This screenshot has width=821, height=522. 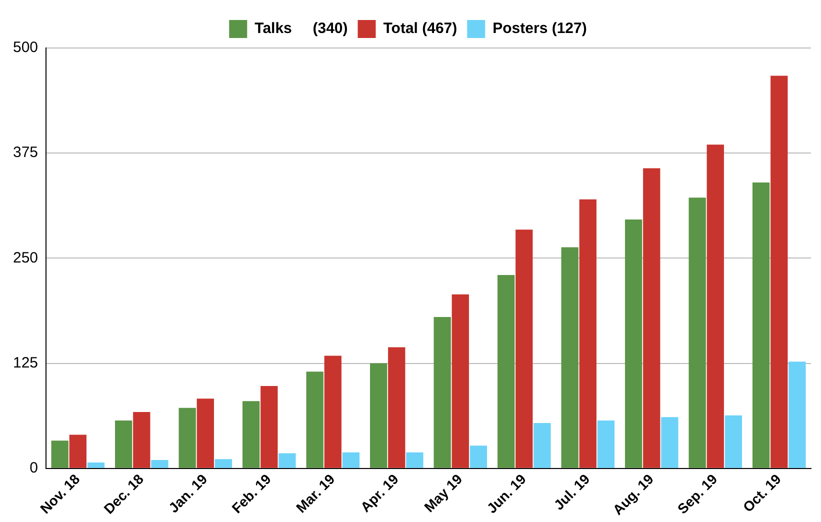 I want to click on legend-label: Posters (127), so click(x=539, y=29).